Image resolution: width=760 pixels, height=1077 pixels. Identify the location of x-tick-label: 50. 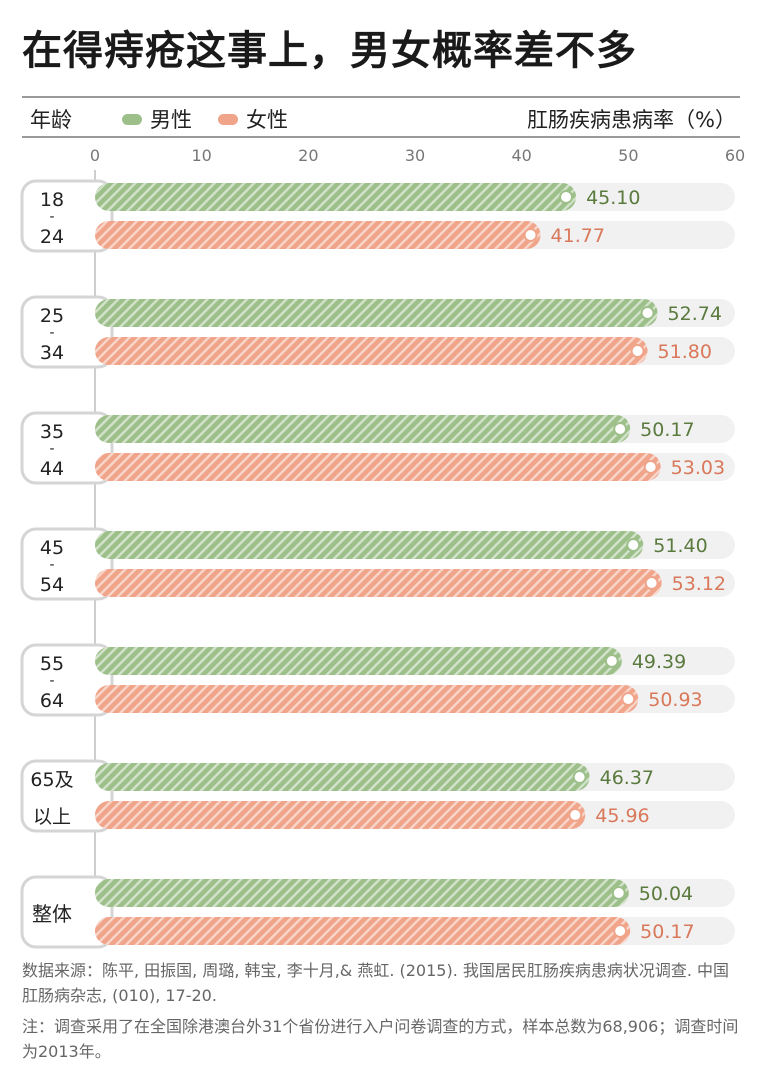
(628, 155).